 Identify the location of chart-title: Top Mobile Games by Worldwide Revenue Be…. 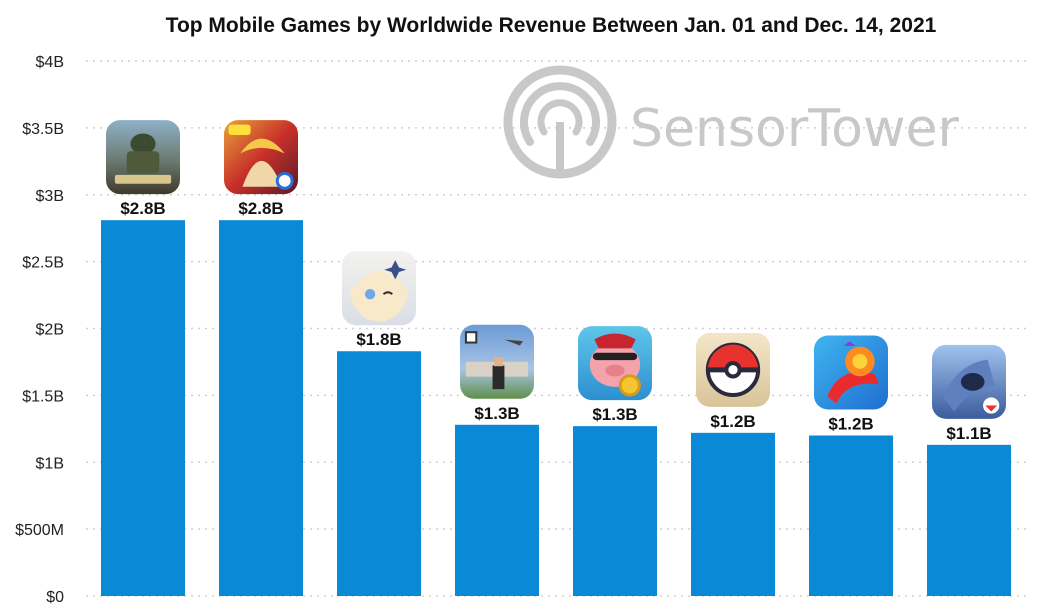
(551, 25).